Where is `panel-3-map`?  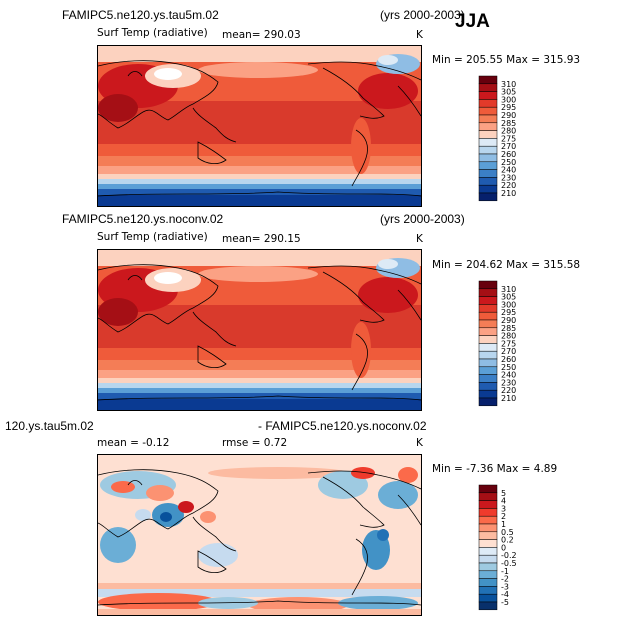
panel-3-map is located at coordinates (259, 535).